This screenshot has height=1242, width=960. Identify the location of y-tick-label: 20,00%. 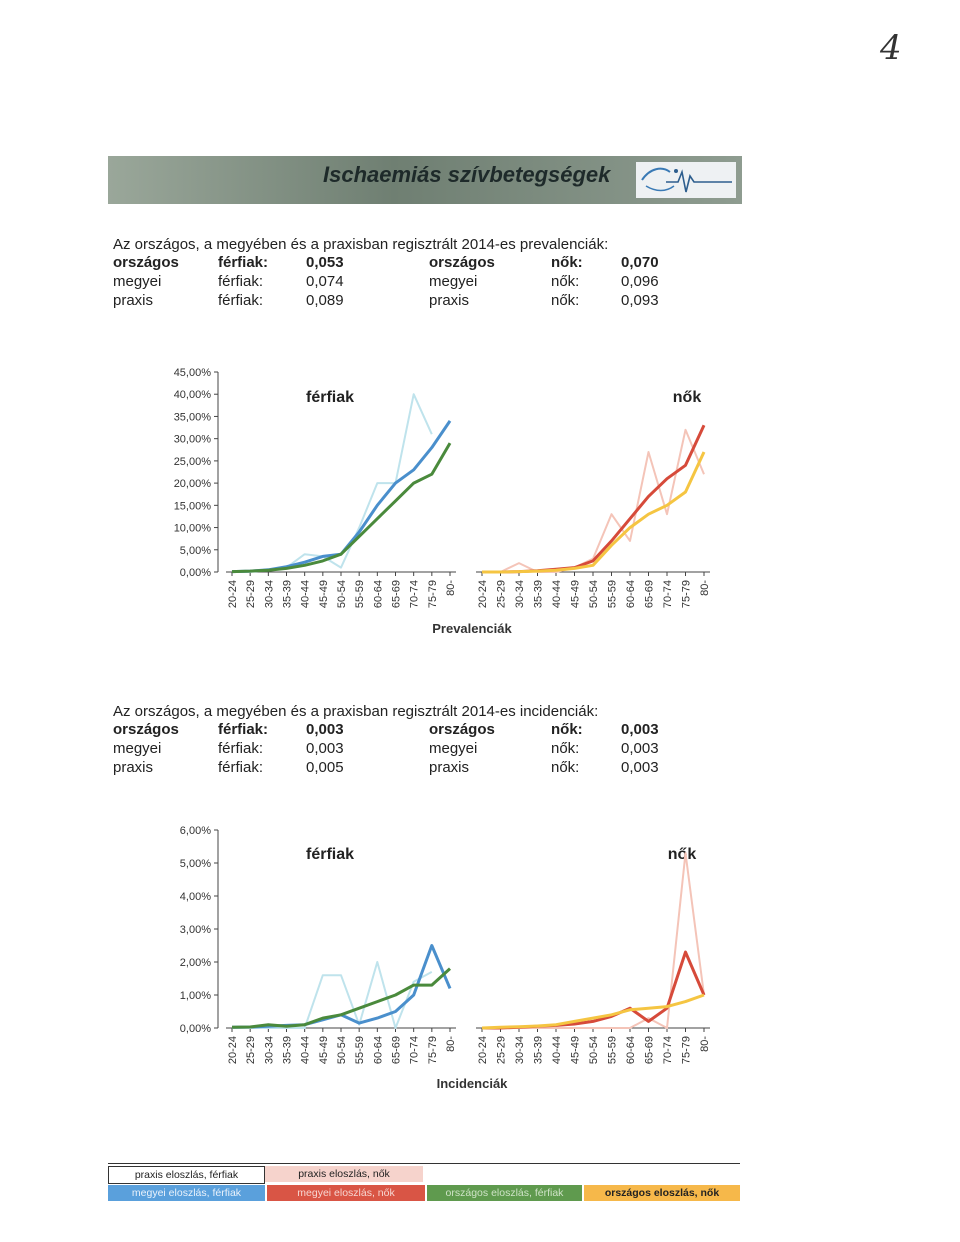
(193, 484).